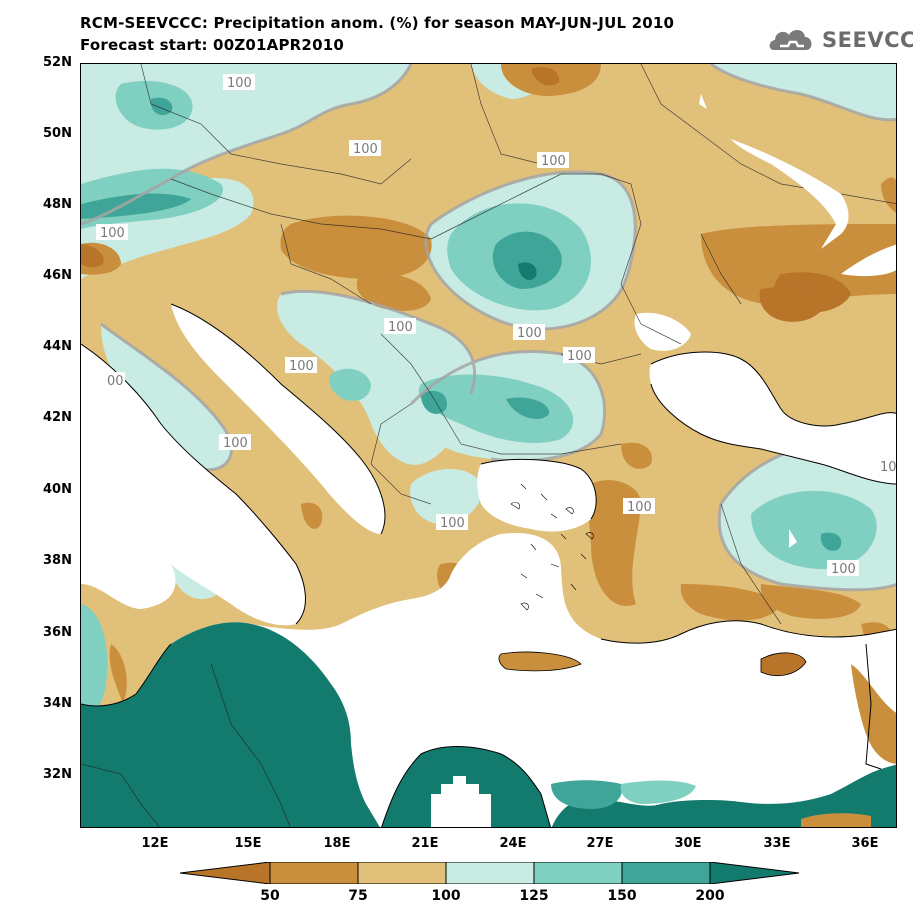 This screenshot has height=920, width=913. I want to click on lon-label: 21E, so click(425, 843).